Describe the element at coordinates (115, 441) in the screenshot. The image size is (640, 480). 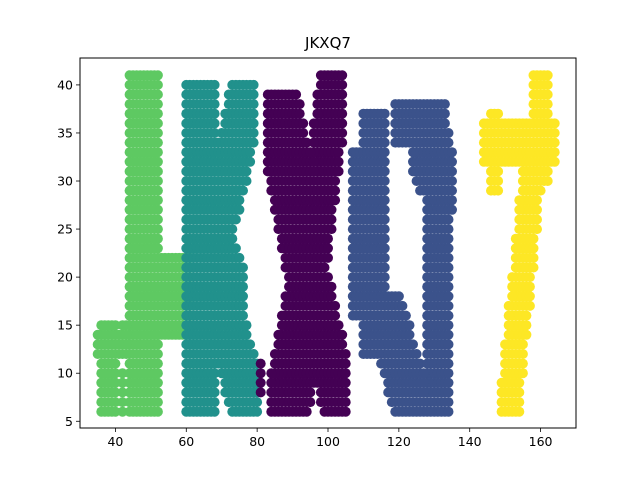
I see `x-tick-label: 40` at that location.